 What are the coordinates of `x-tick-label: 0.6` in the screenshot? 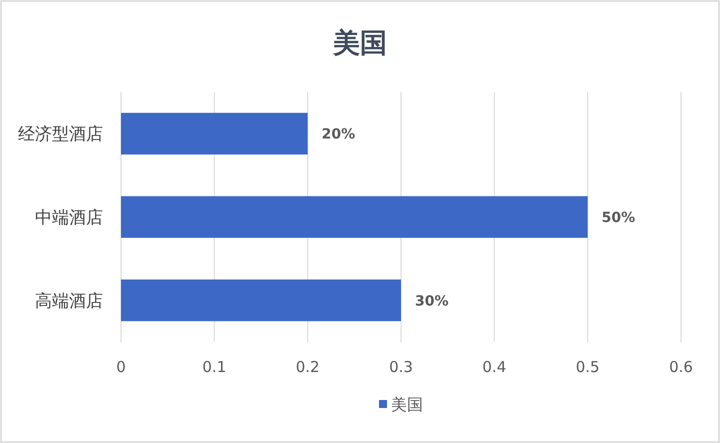 It's located at (681, 367).